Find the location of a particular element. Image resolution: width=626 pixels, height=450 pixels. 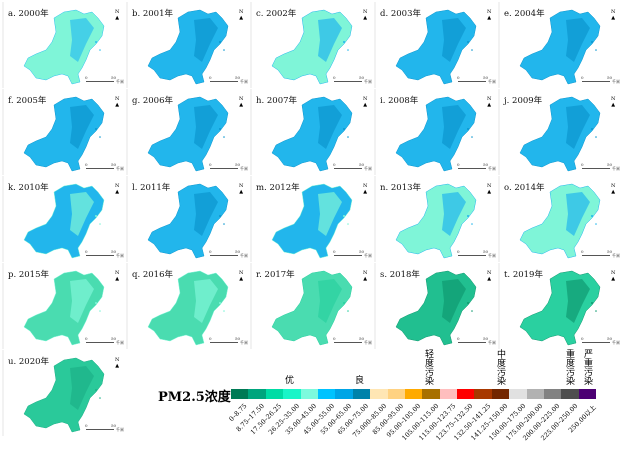

map-panel: l. 2011年 N ▲ 0 50 千米 is located at coordinates (187, 219).